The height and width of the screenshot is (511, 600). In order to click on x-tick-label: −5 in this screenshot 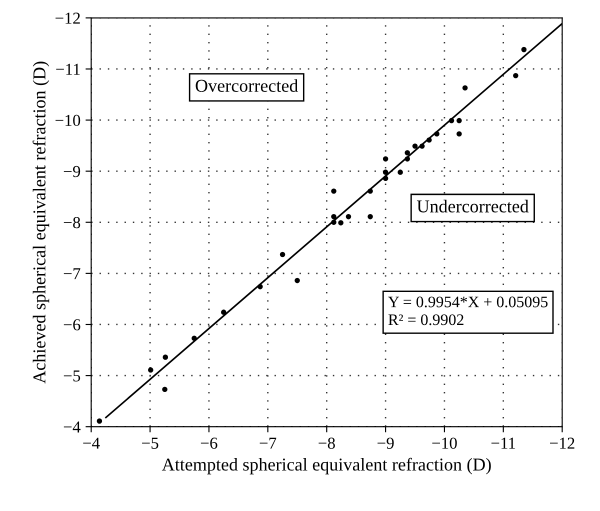, I will do `click(150, 443)`.